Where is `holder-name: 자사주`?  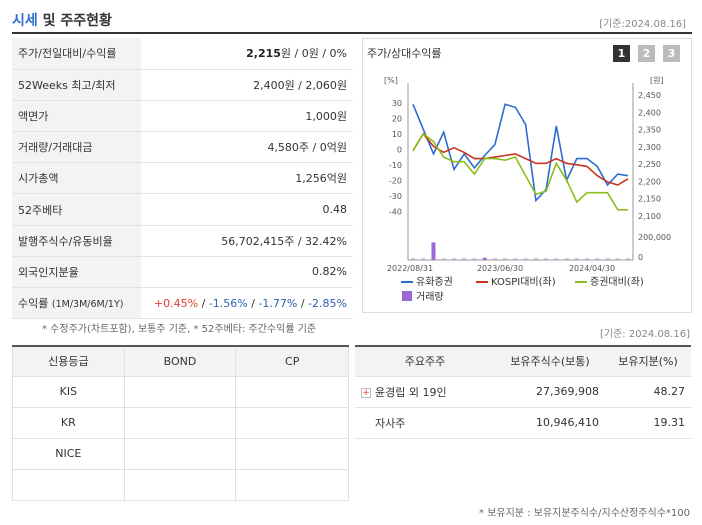 holder-name: 자사주 is located at coordinates (390, 423).